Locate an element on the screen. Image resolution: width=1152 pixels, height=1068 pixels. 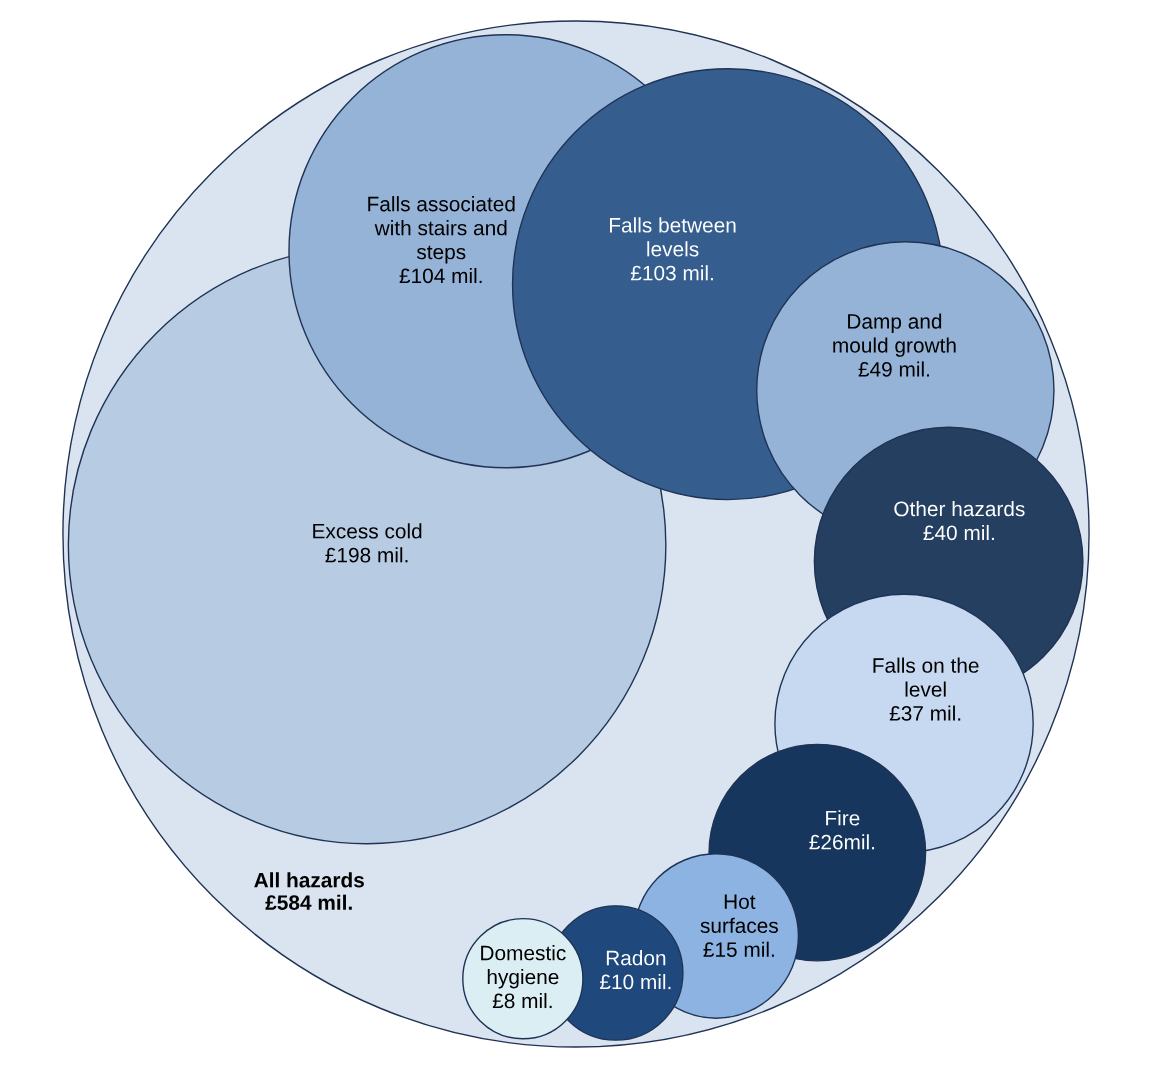
data-label: £26mil. is located at coordinates (842, 842).